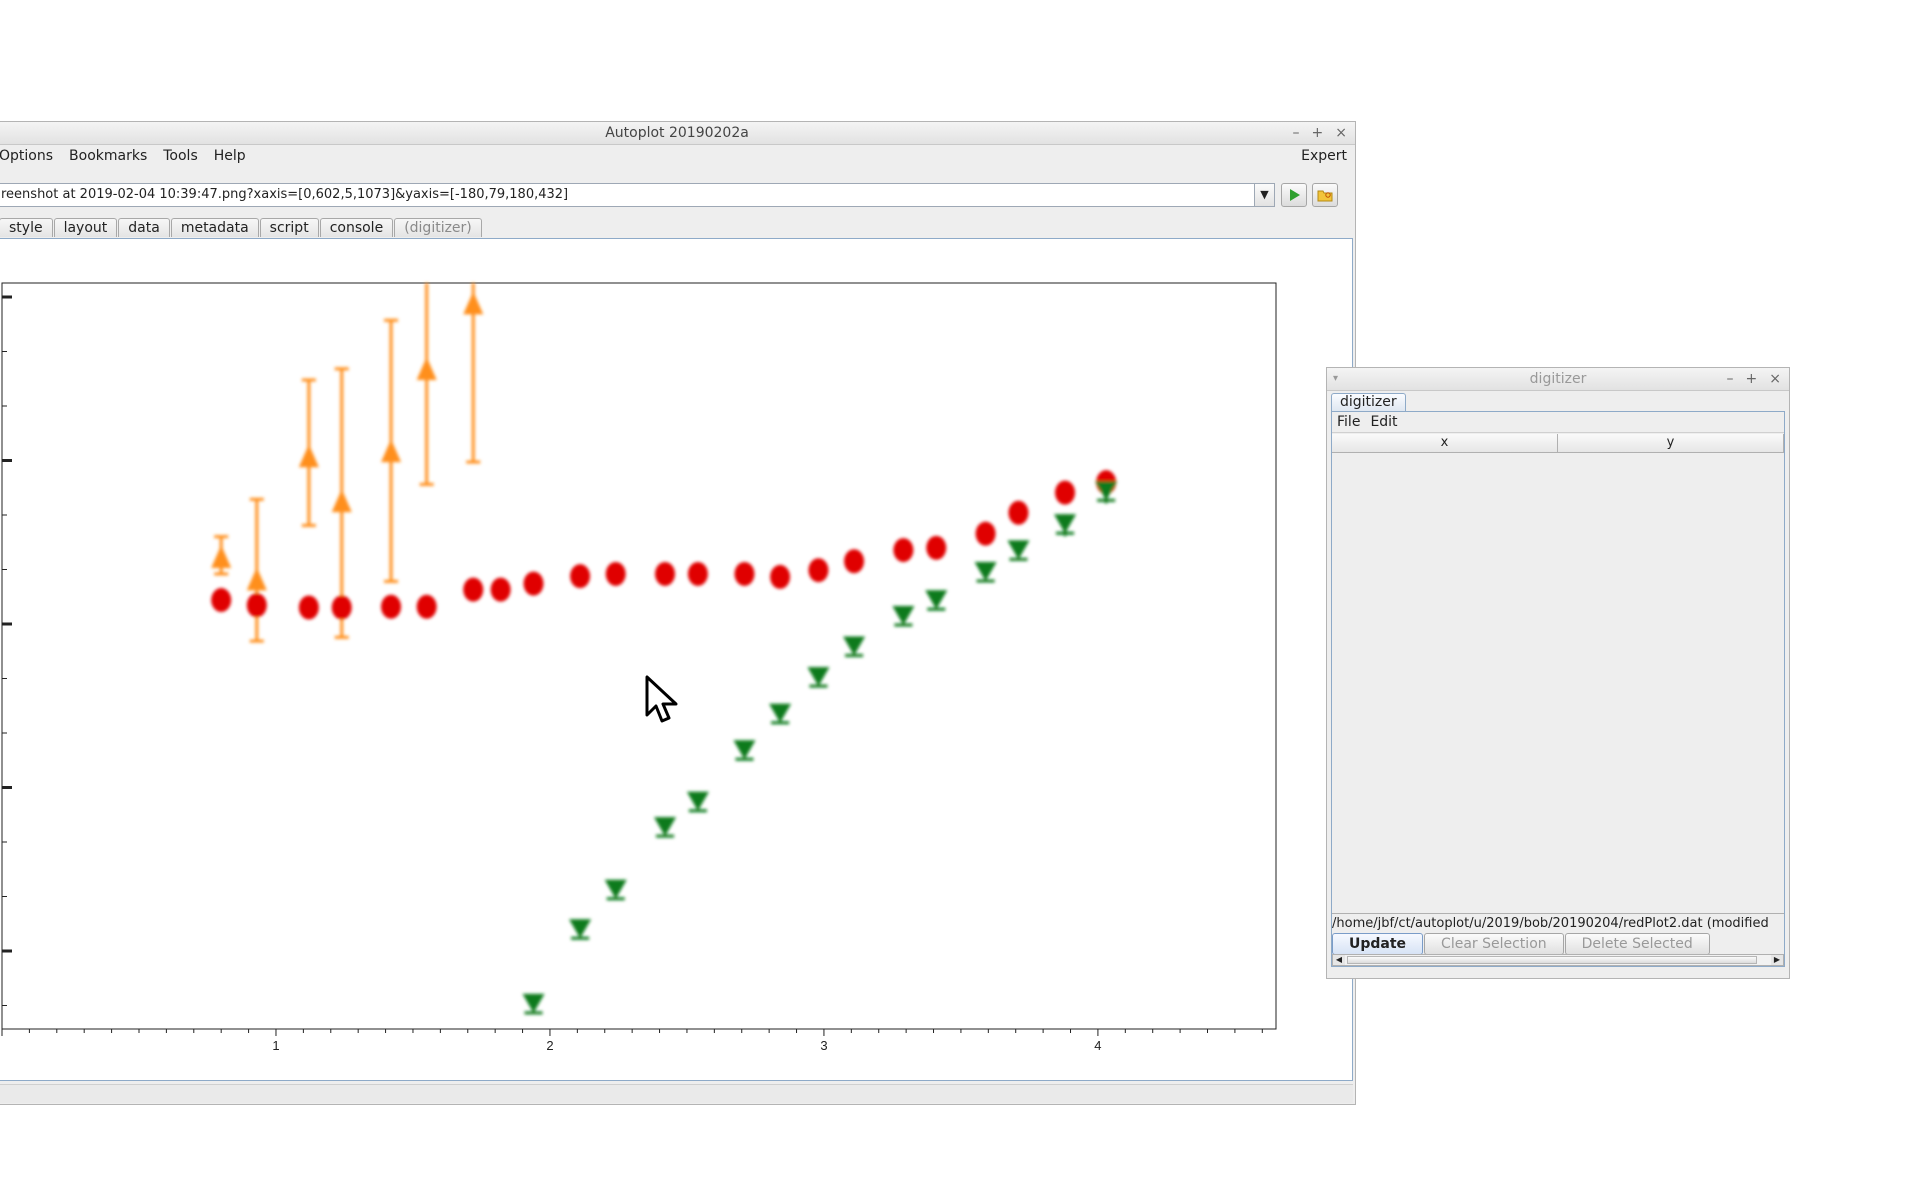 Image resolution: width=1920 pixels, height=1200 pixels. I want to click on x-tick-label: 3, so click(823, 1045).